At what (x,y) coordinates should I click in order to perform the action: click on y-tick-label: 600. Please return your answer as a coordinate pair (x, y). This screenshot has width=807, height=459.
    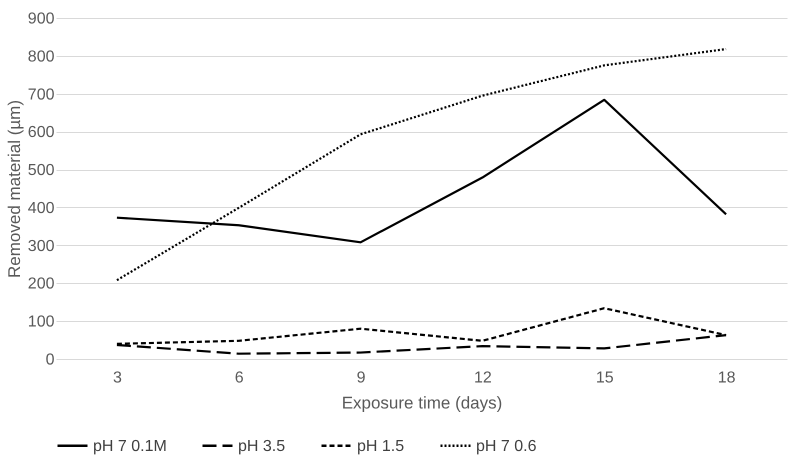
    Looking at the image, I should click on (41, 133).